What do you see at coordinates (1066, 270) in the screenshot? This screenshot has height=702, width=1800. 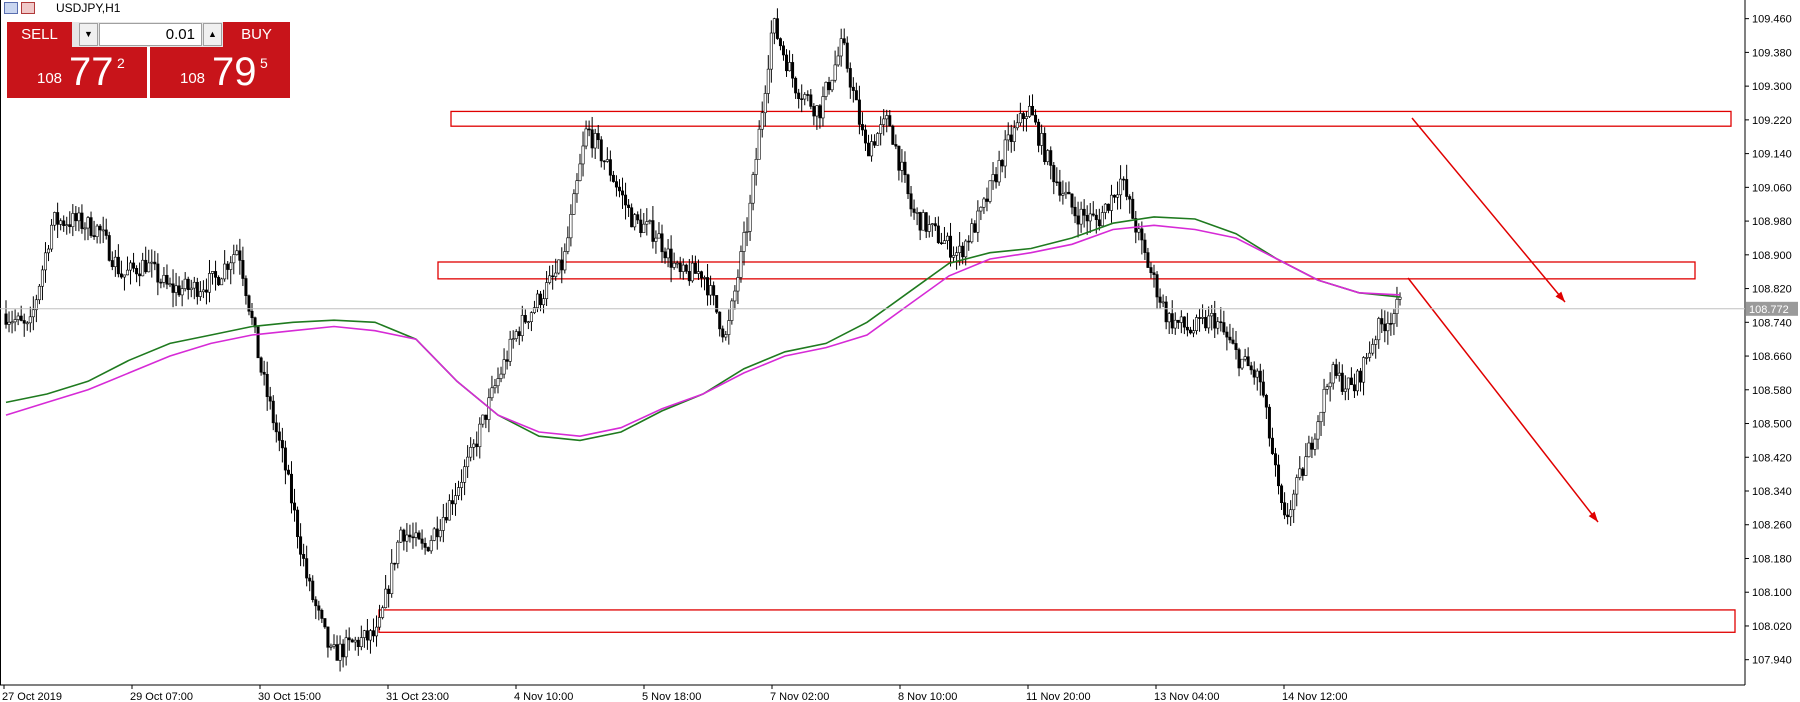 I see `resistance-zone-middle` at bounding box center [1066, 270].